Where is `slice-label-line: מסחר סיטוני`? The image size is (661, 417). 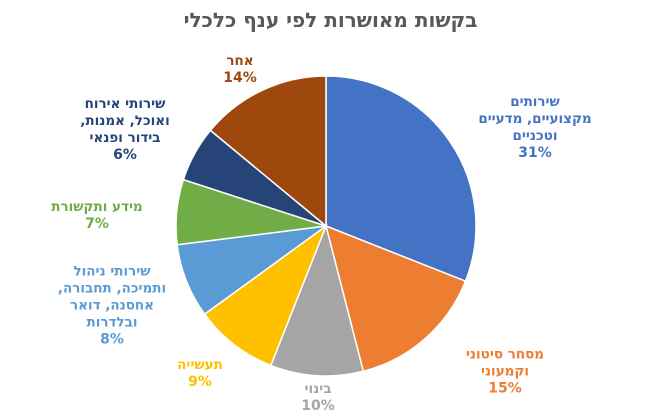
slice-label-line: מסחר סיטוני is located at coordinates (505, 354).